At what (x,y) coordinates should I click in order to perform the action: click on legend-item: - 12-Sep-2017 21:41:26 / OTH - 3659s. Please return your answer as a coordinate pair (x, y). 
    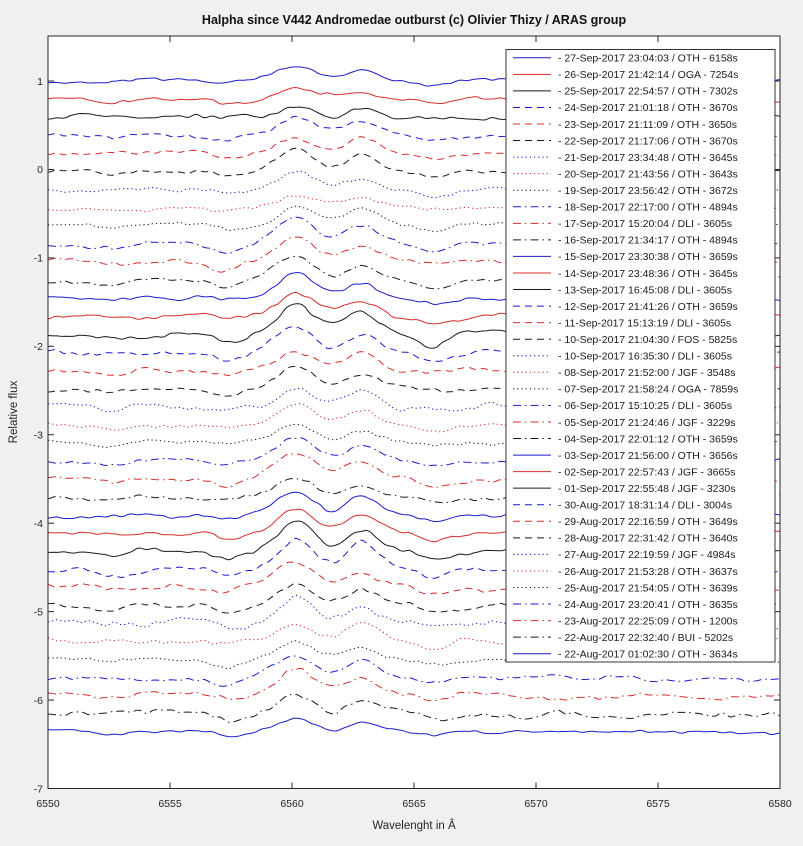
    Looking at the image, I should click on (625, 307).